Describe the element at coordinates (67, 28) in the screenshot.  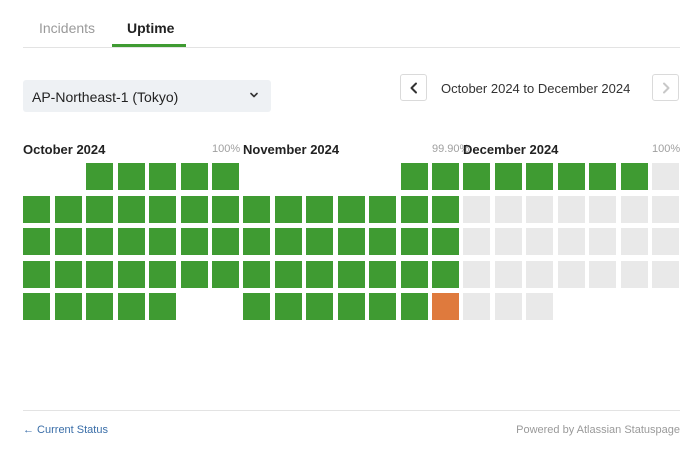
I see `tab-incidents: Incidents` at that location.